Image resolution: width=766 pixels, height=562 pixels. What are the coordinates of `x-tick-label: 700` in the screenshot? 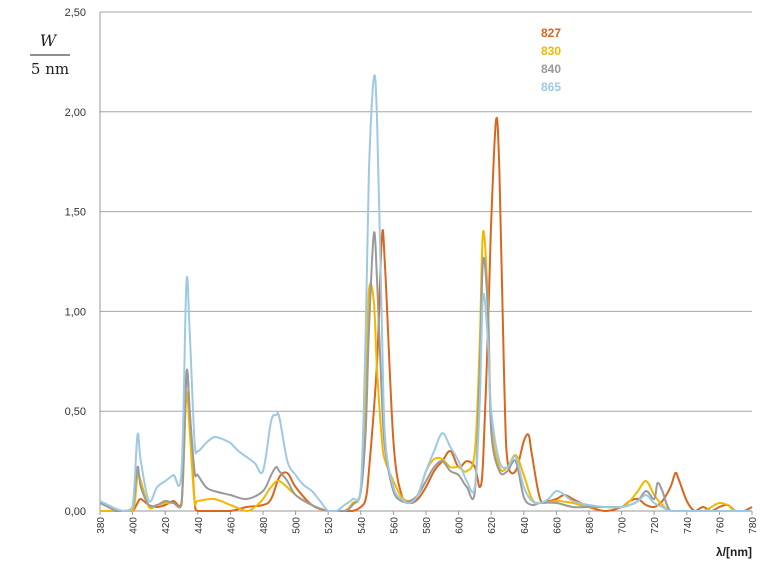 It's located at (623, 525).